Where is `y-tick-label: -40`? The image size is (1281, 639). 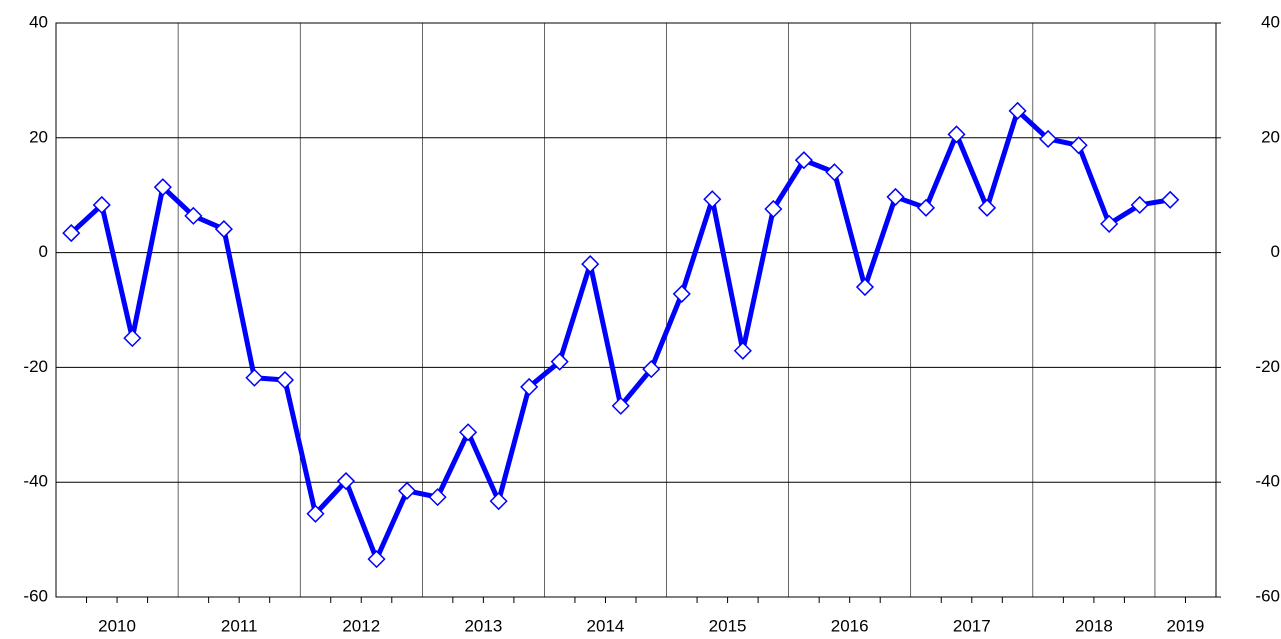
y-tick-label: -40 is located at coordinates (35, 481).